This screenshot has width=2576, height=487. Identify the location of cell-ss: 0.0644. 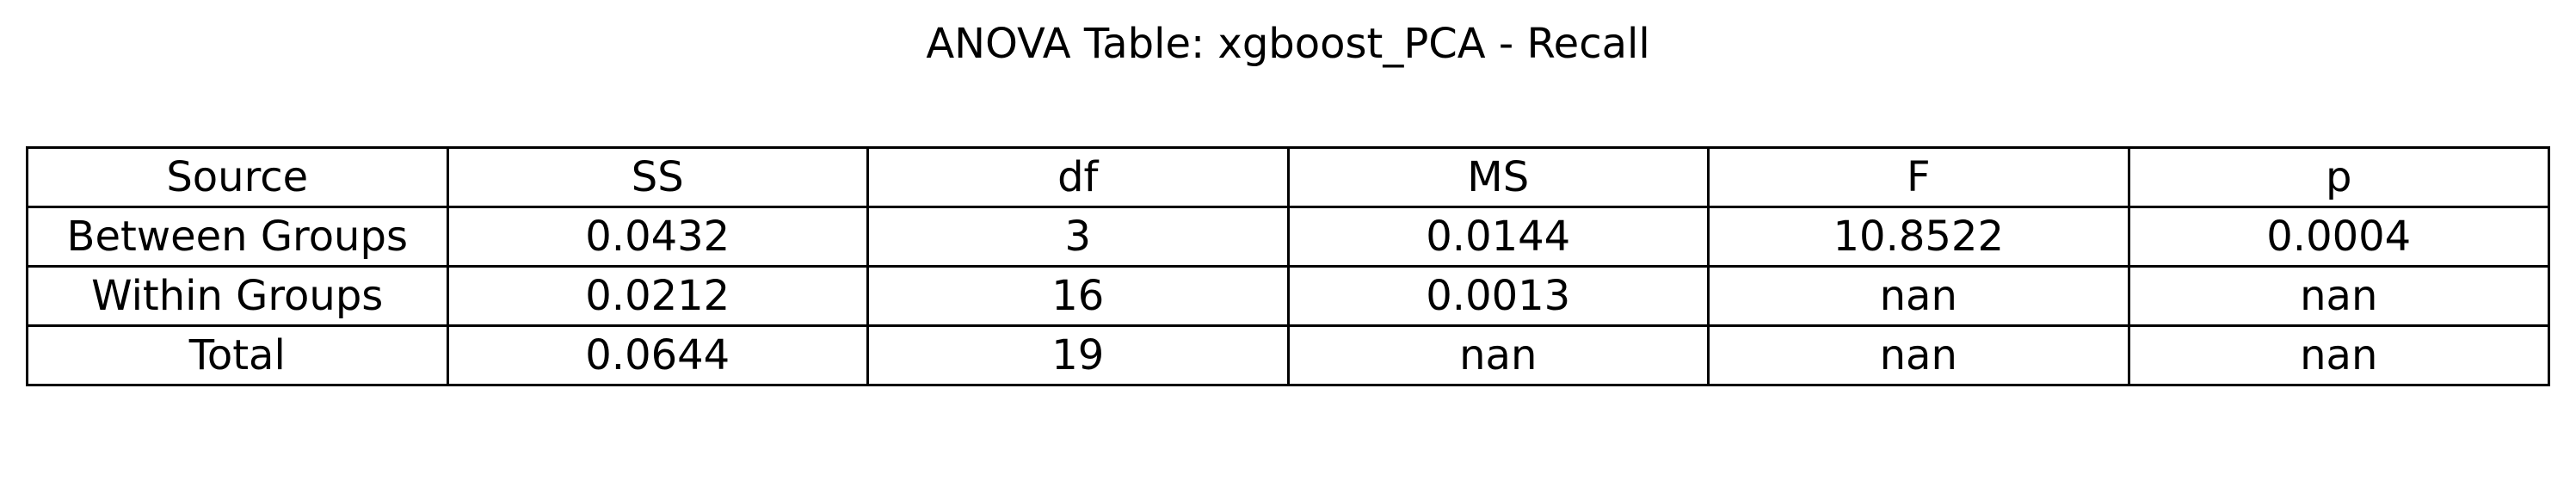
(658, 355).